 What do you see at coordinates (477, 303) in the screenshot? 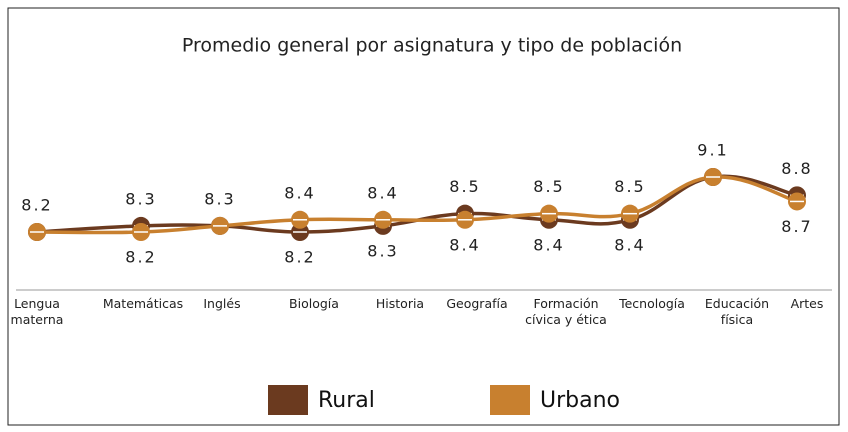
I see `x-tick-label: Geografía` at bounding box center [477, 303].